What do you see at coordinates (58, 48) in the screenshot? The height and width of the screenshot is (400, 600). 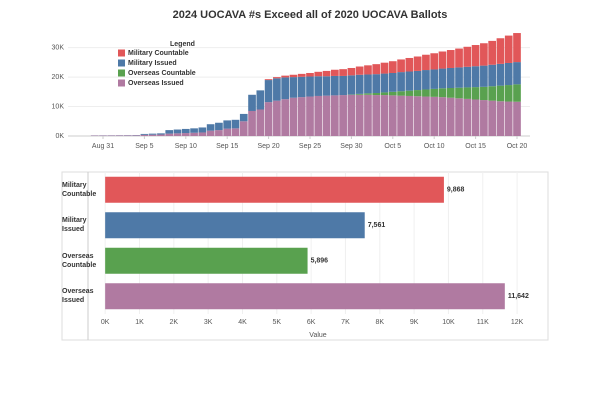 I see `y-tick-label: 30K` at bounding box center [58, 48].